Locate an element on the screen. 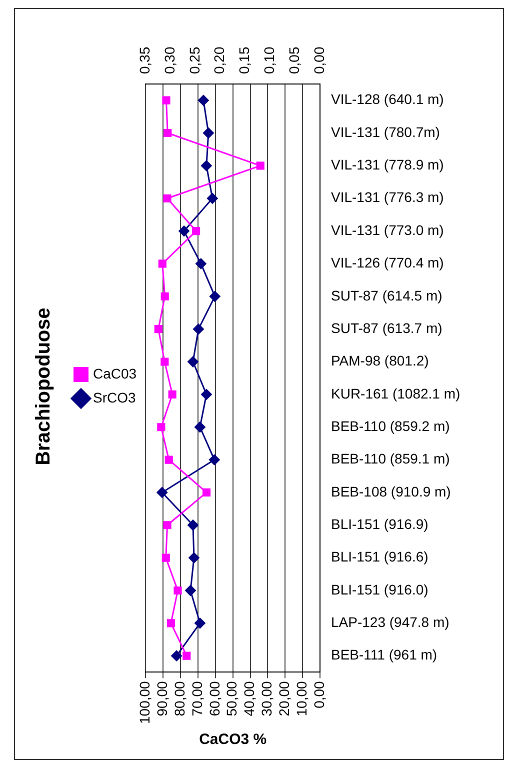 The image size is (520, 773). x-tick-label: 10,00 is located at coordinates (301, 698).